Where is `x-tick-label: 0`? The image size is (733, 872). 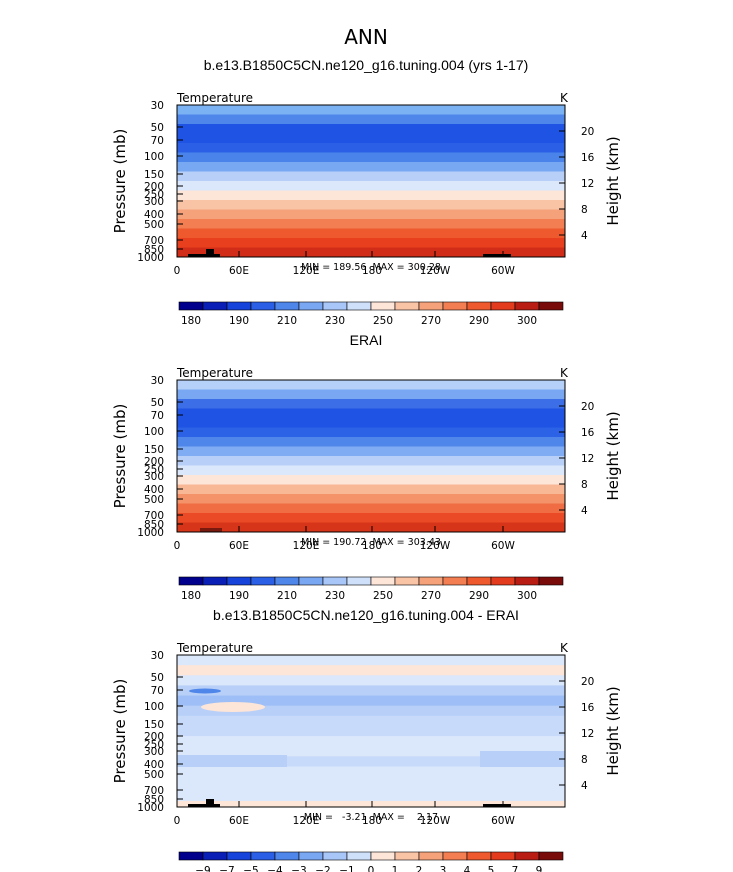
x-tick-label: 0 is located at coordinates (177, 821).